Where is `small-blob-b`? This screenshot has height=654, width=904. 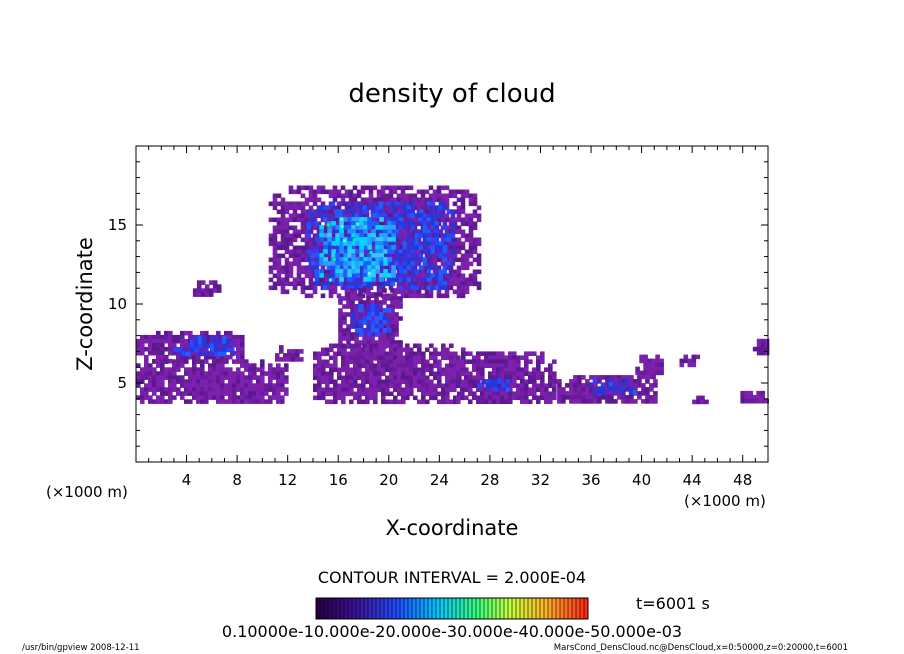
small-blob-b is located at coordinates (690, 361).